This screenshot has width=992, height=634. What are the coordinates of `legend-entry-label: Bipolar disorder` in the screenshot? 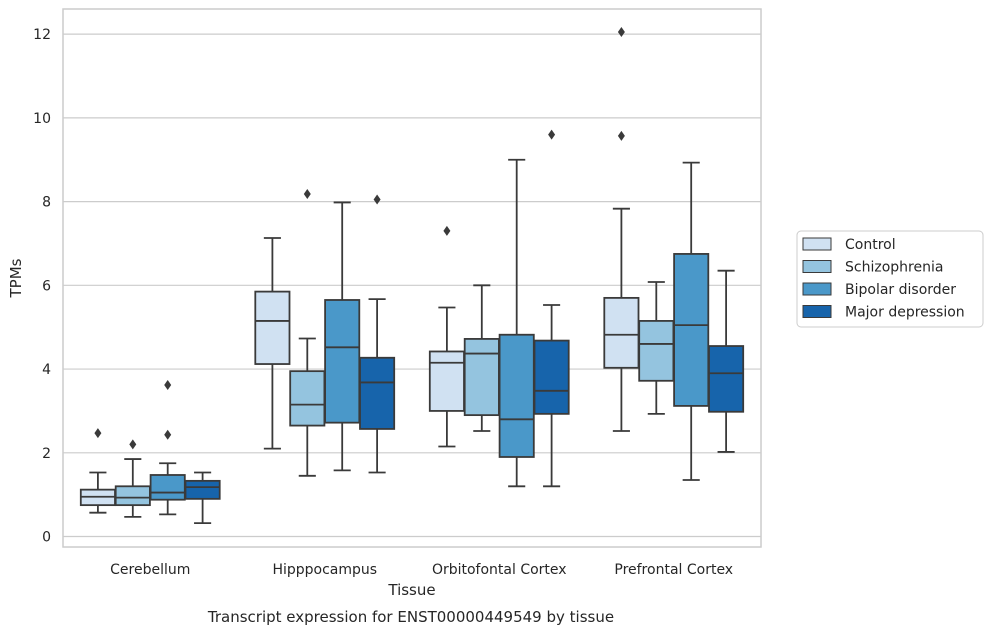 It's located at (900, 290).